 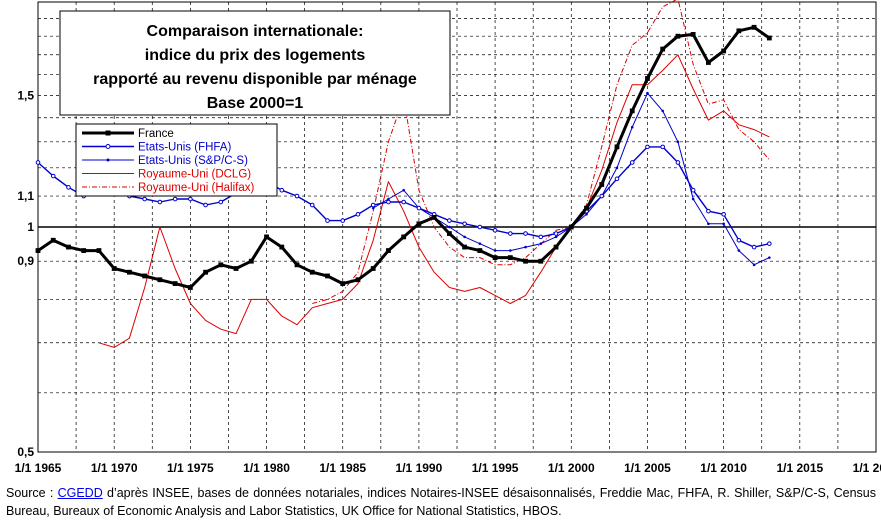 I want to click on chart-title-line-3: rapporté au revenu disponible par ménage, so click(x=255, y=79).